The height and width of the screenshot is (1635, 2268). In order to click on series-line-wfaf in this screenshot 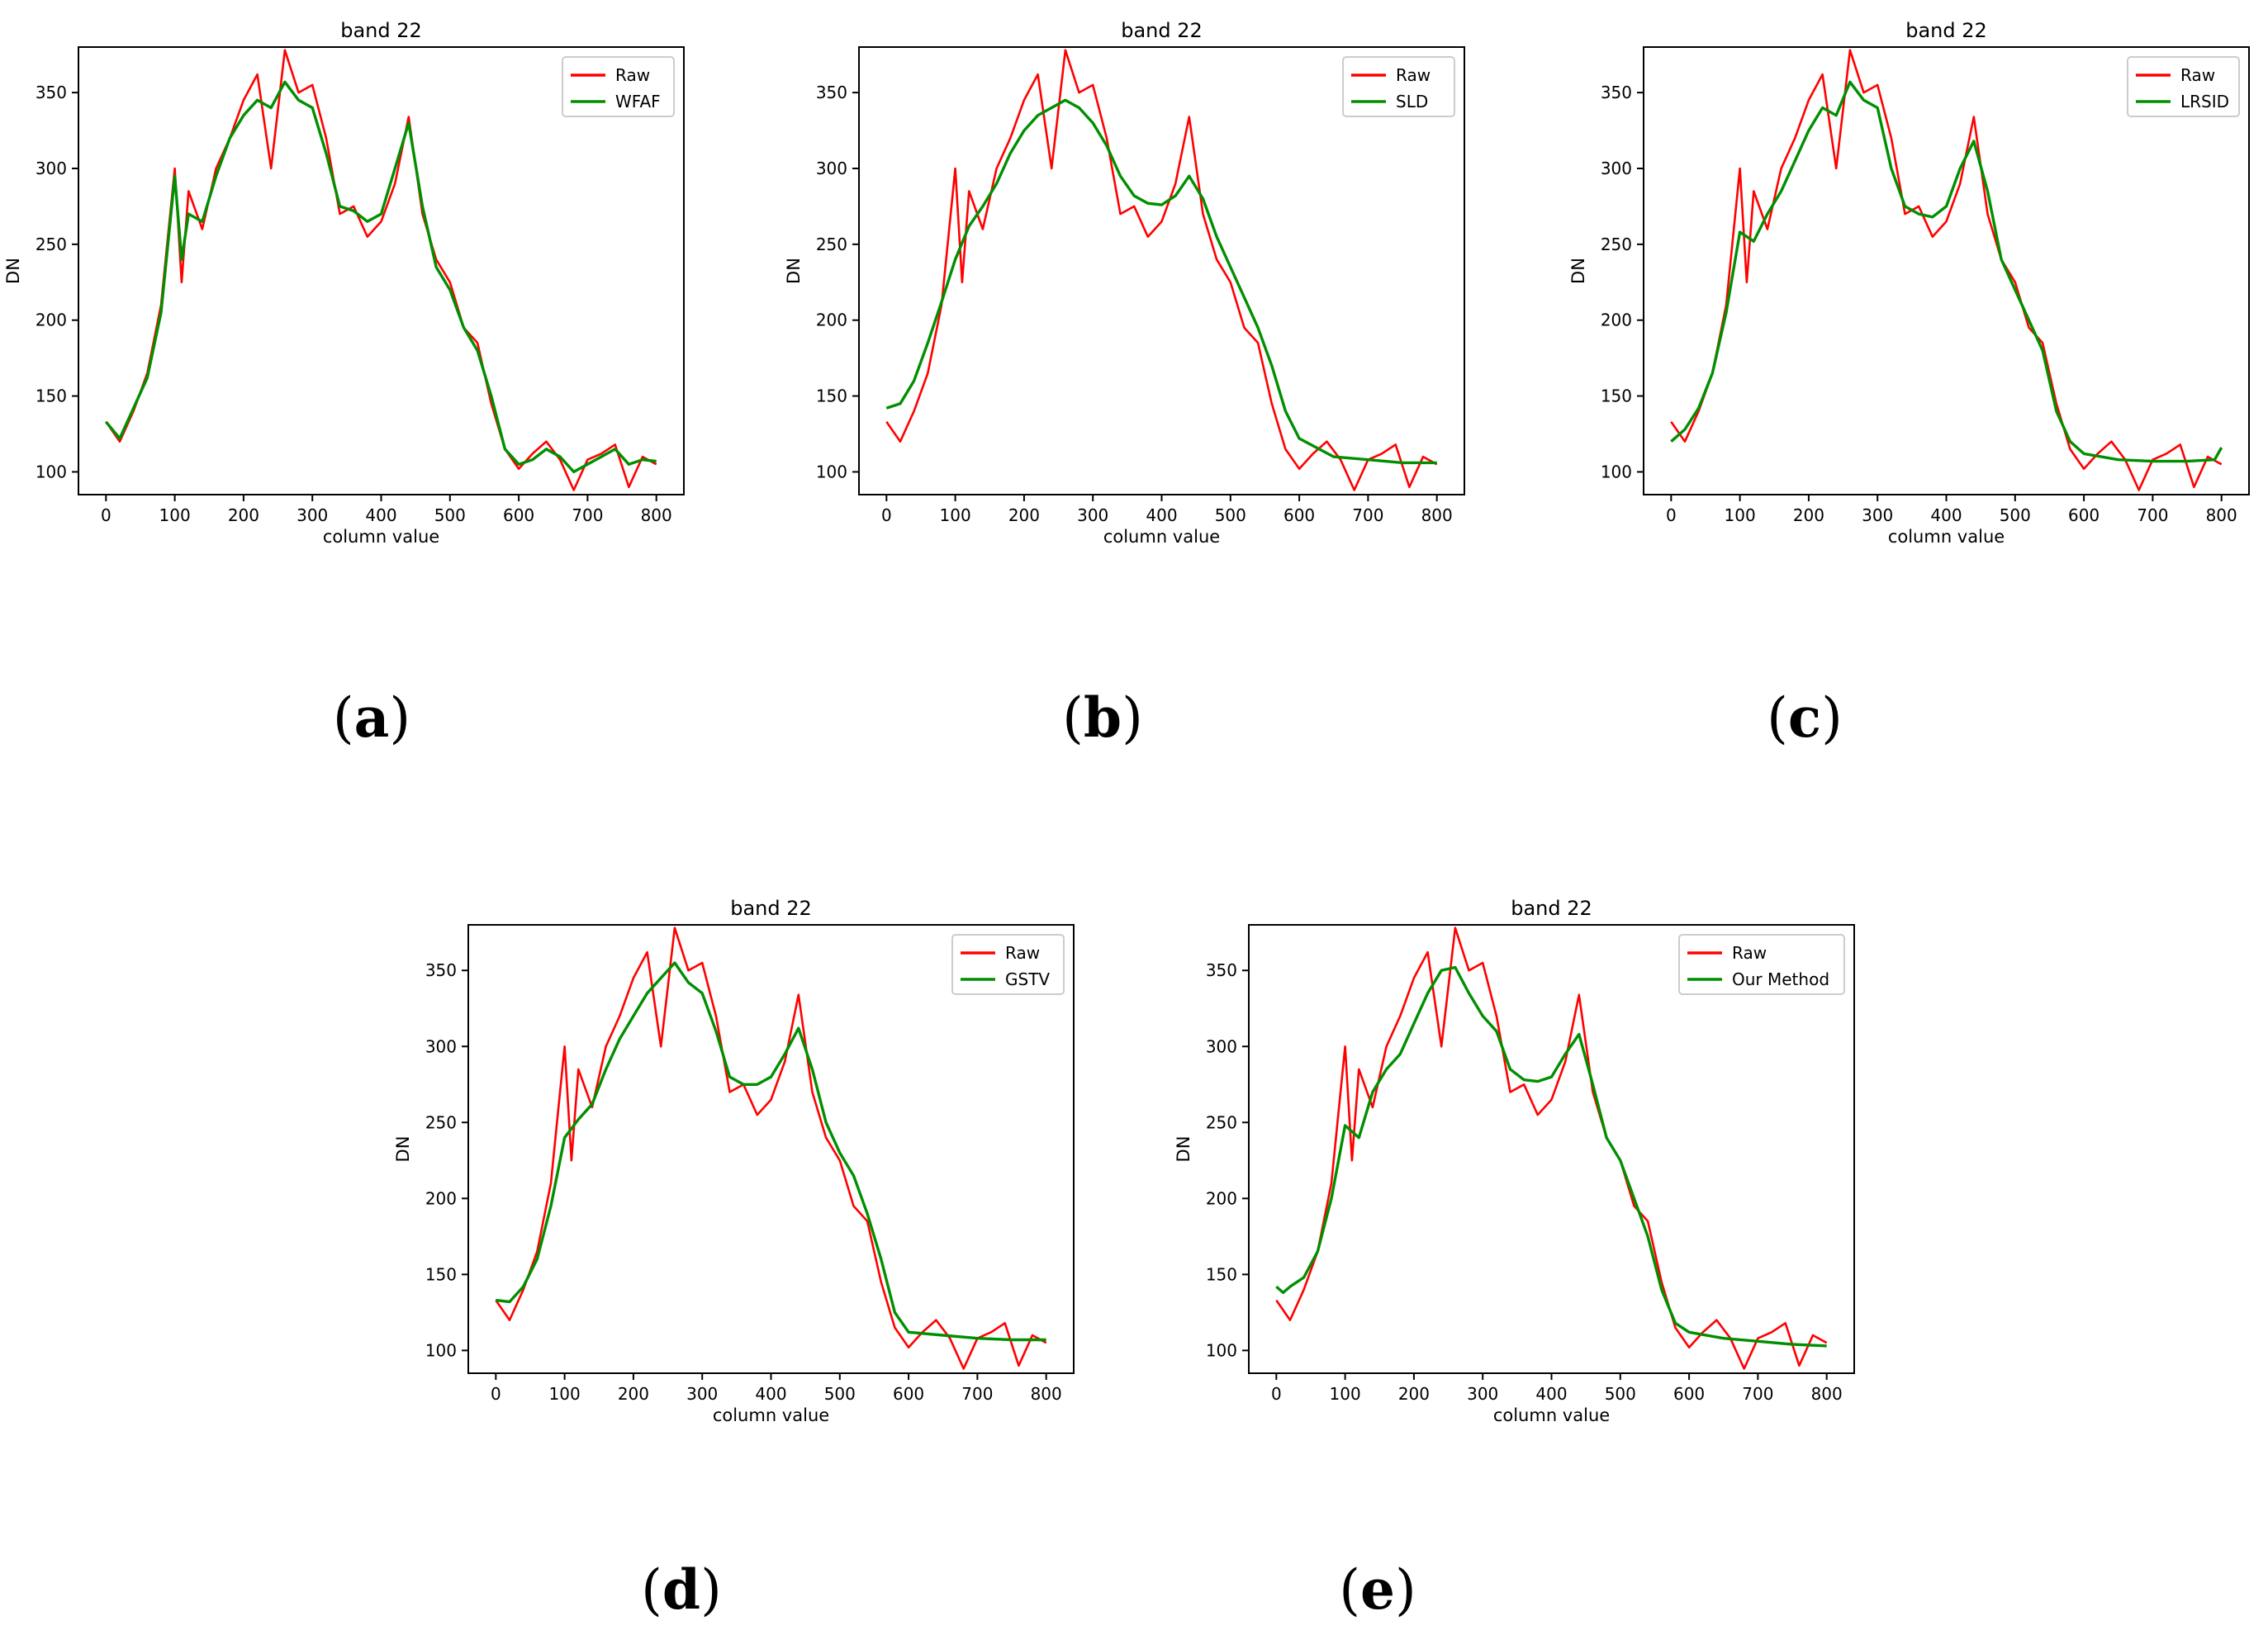, I will do `click(380, 277)`.